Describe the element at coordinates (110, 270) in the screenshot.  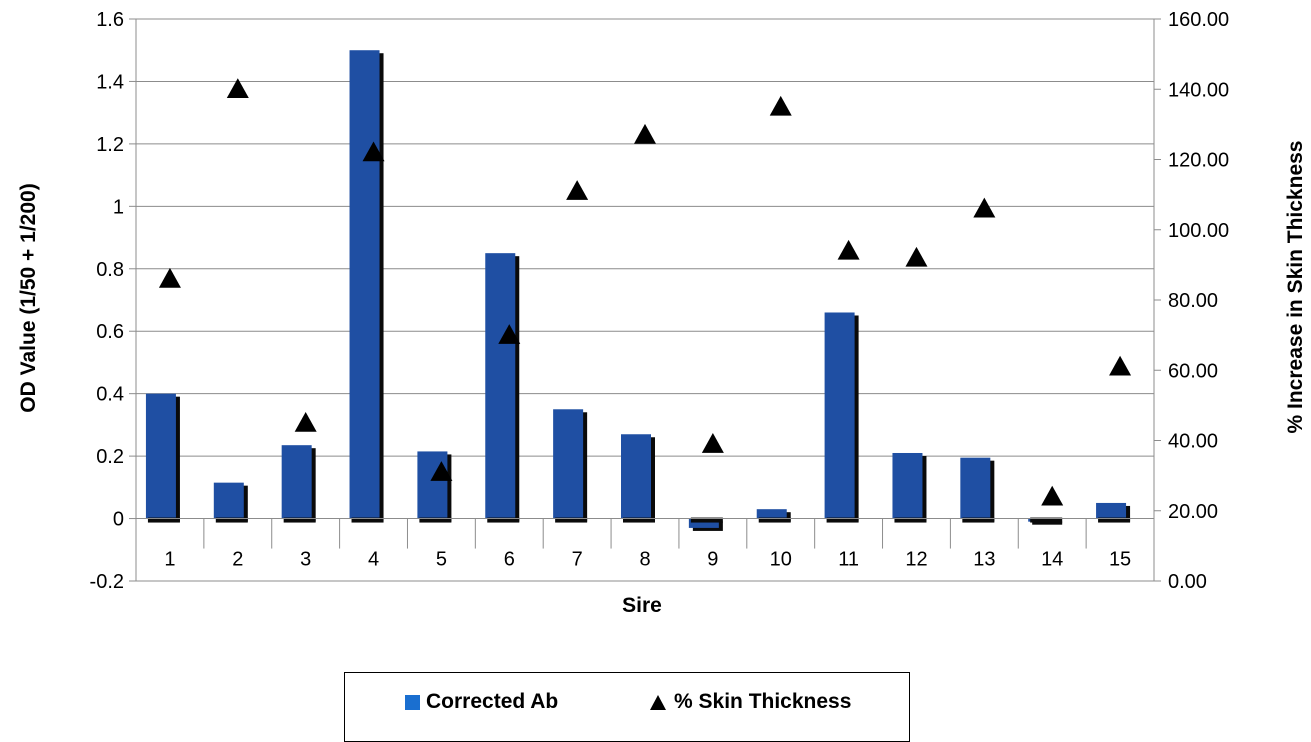
I see `left-tick-label: 0.8` at that location.